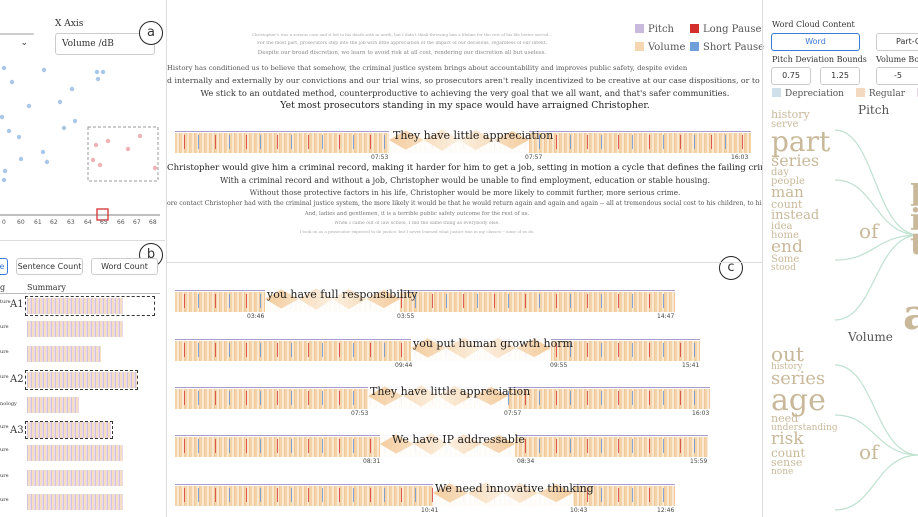  Describe the element at coordinates (740, 157) in the screenshot. I see `time-end: 16:03` at that location.